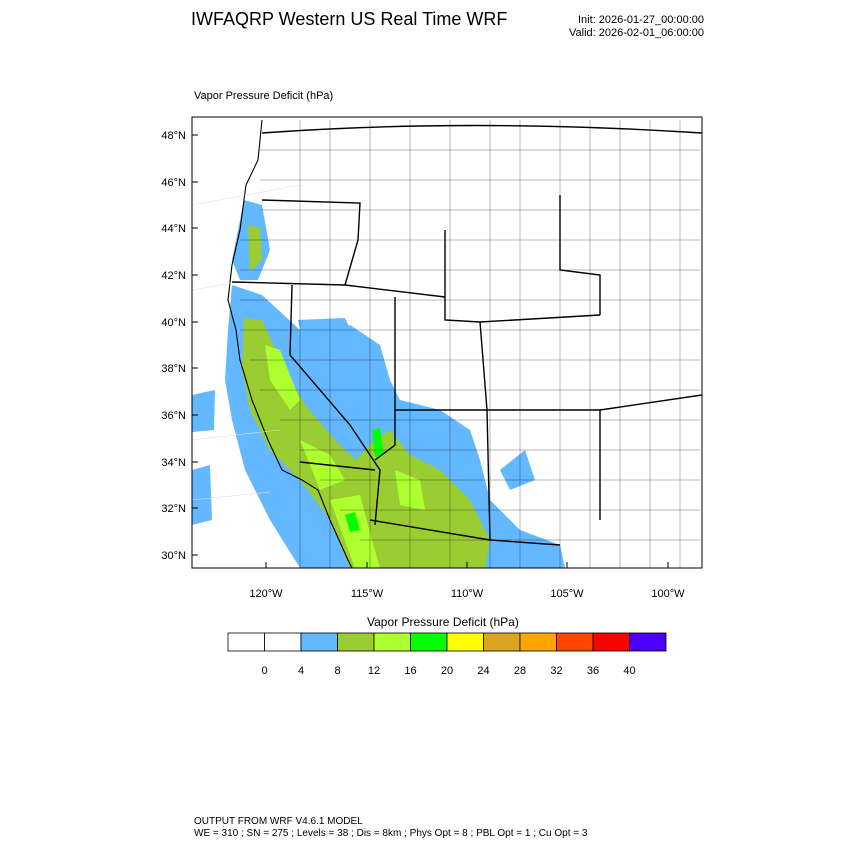 Image resolution: width=850 pixels, height=850 pixels. What do you see at coordinates (367, 594) in the screenshot?
I see `lon-label: 115°W` at bounding box center [367, 594].